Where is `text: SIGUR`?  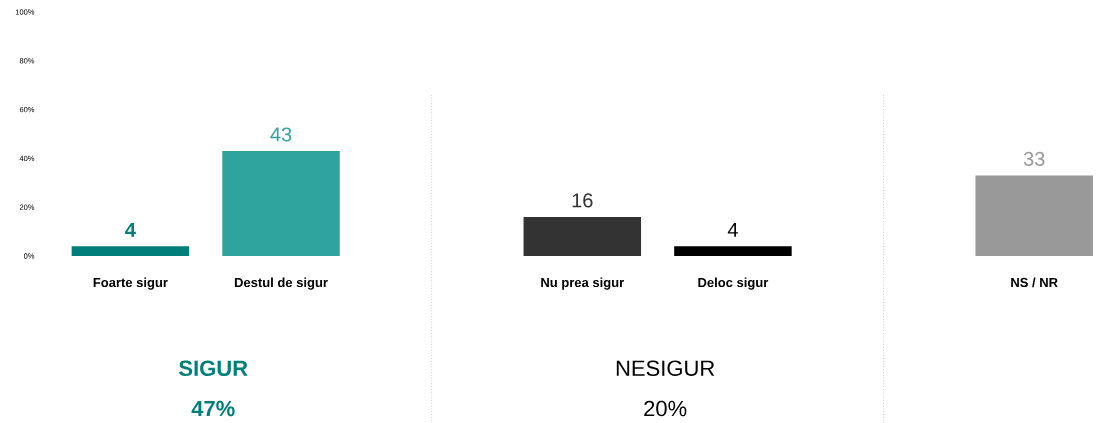 text: SIGUR is located at coordinates (213, 368).